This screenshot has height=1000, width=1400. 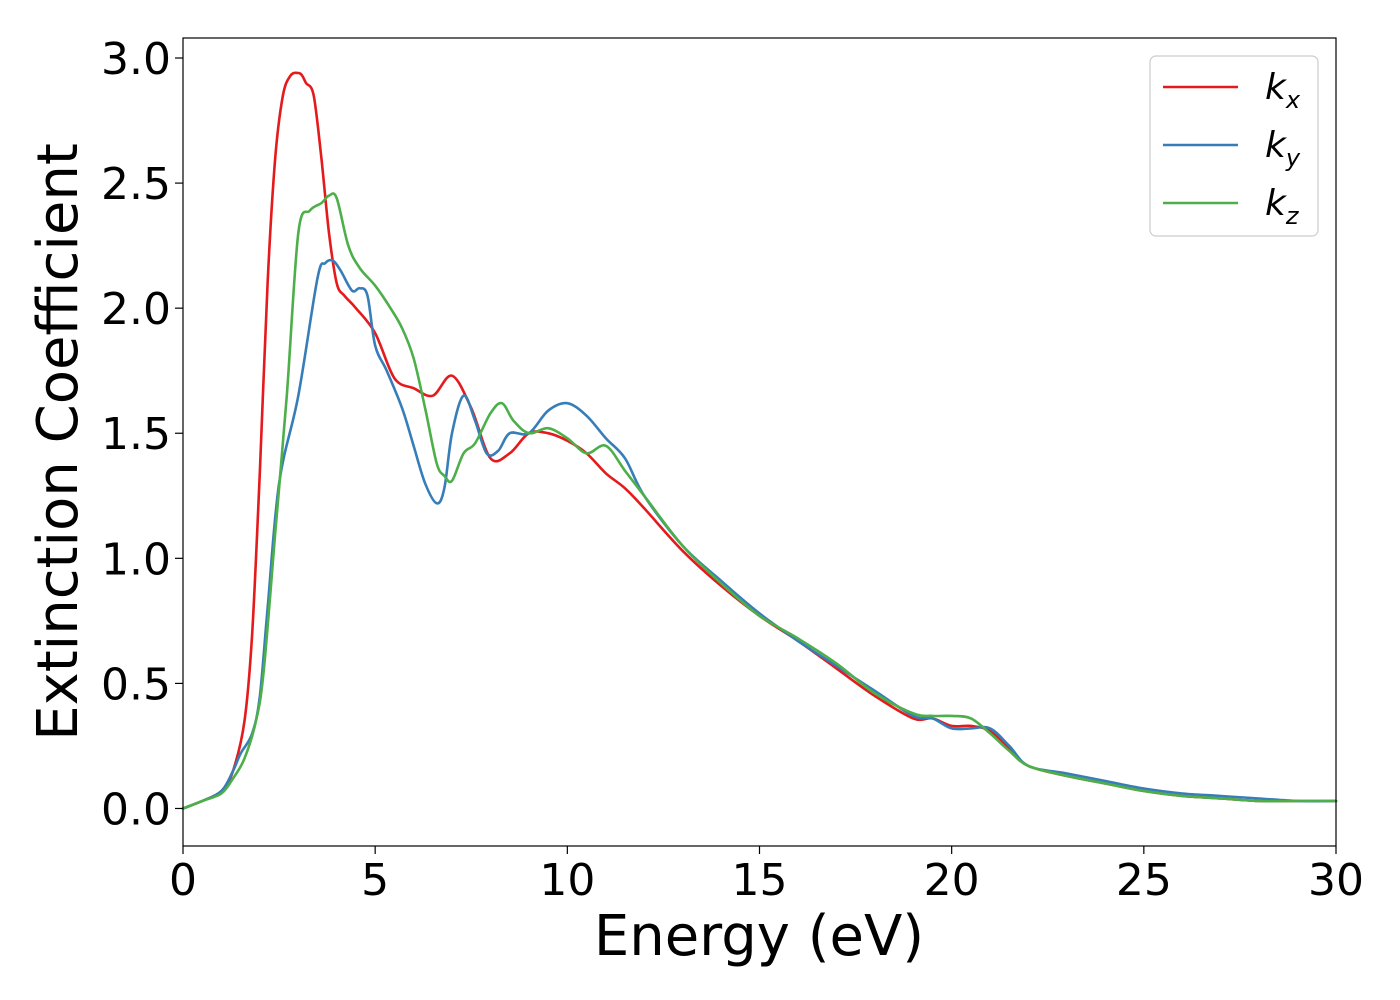 What do you see at coordinates (136, 434) in the screenshot?
I see `y-tick-label: 1.5` at bounding box center [136, 434].